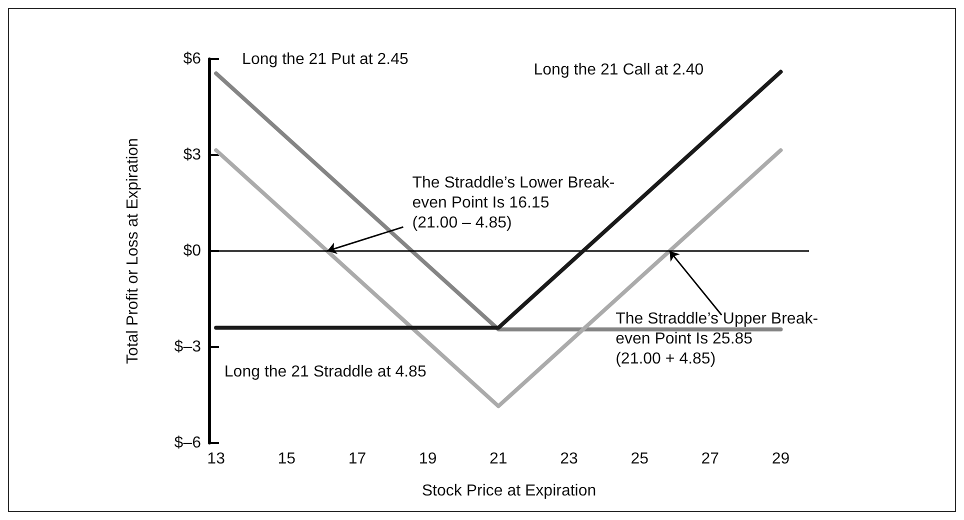 The image size is (964, 520). What do you see at coordinates (619, 69) in the screenshot?
I see `text: Long the 21 Call at 2.40` at bounding box center [619, 69].